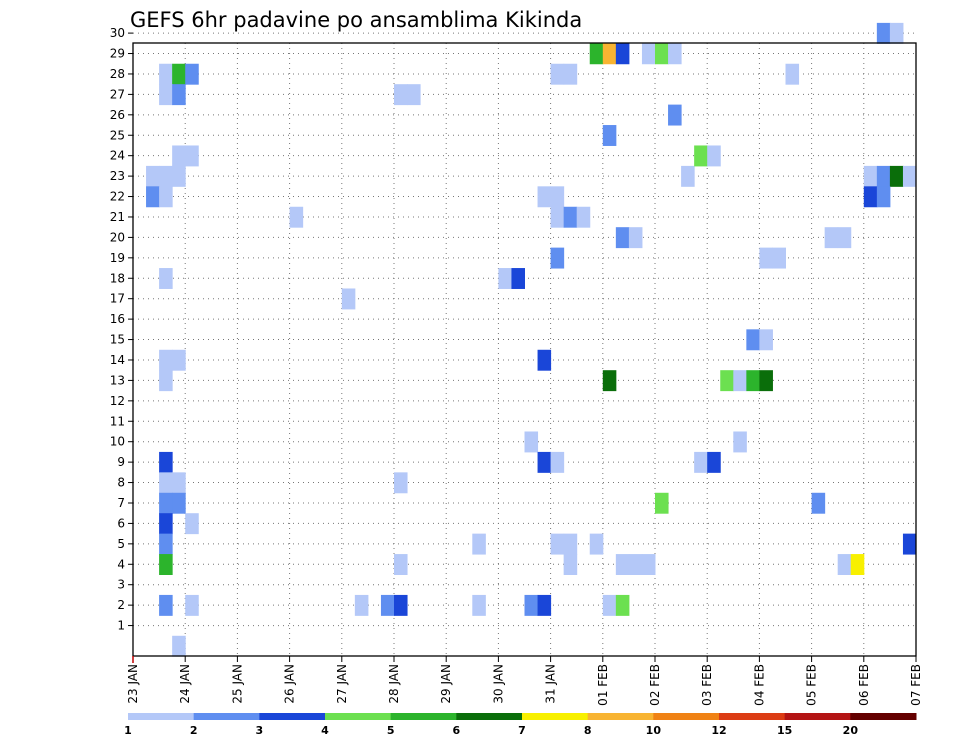  Describe the element at coordinates (325, 730) in the screenshot. I see `colorbar-label: 4` at that location.